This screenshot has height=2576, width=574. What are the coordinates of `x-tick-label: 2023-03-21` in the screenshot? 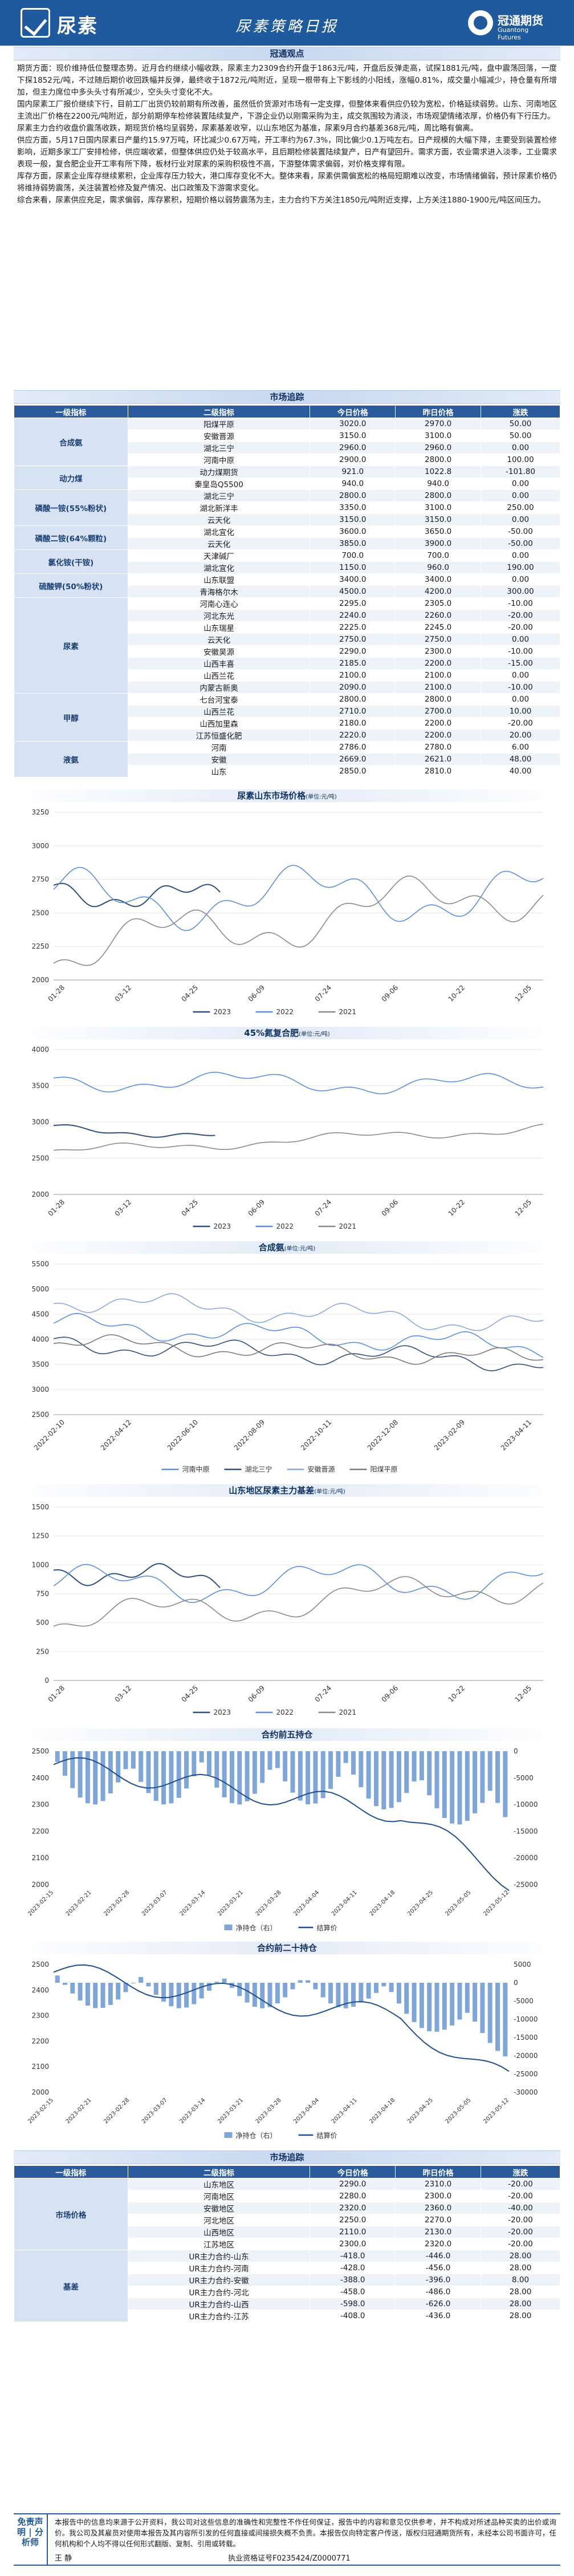 It's located at (231, 1903).